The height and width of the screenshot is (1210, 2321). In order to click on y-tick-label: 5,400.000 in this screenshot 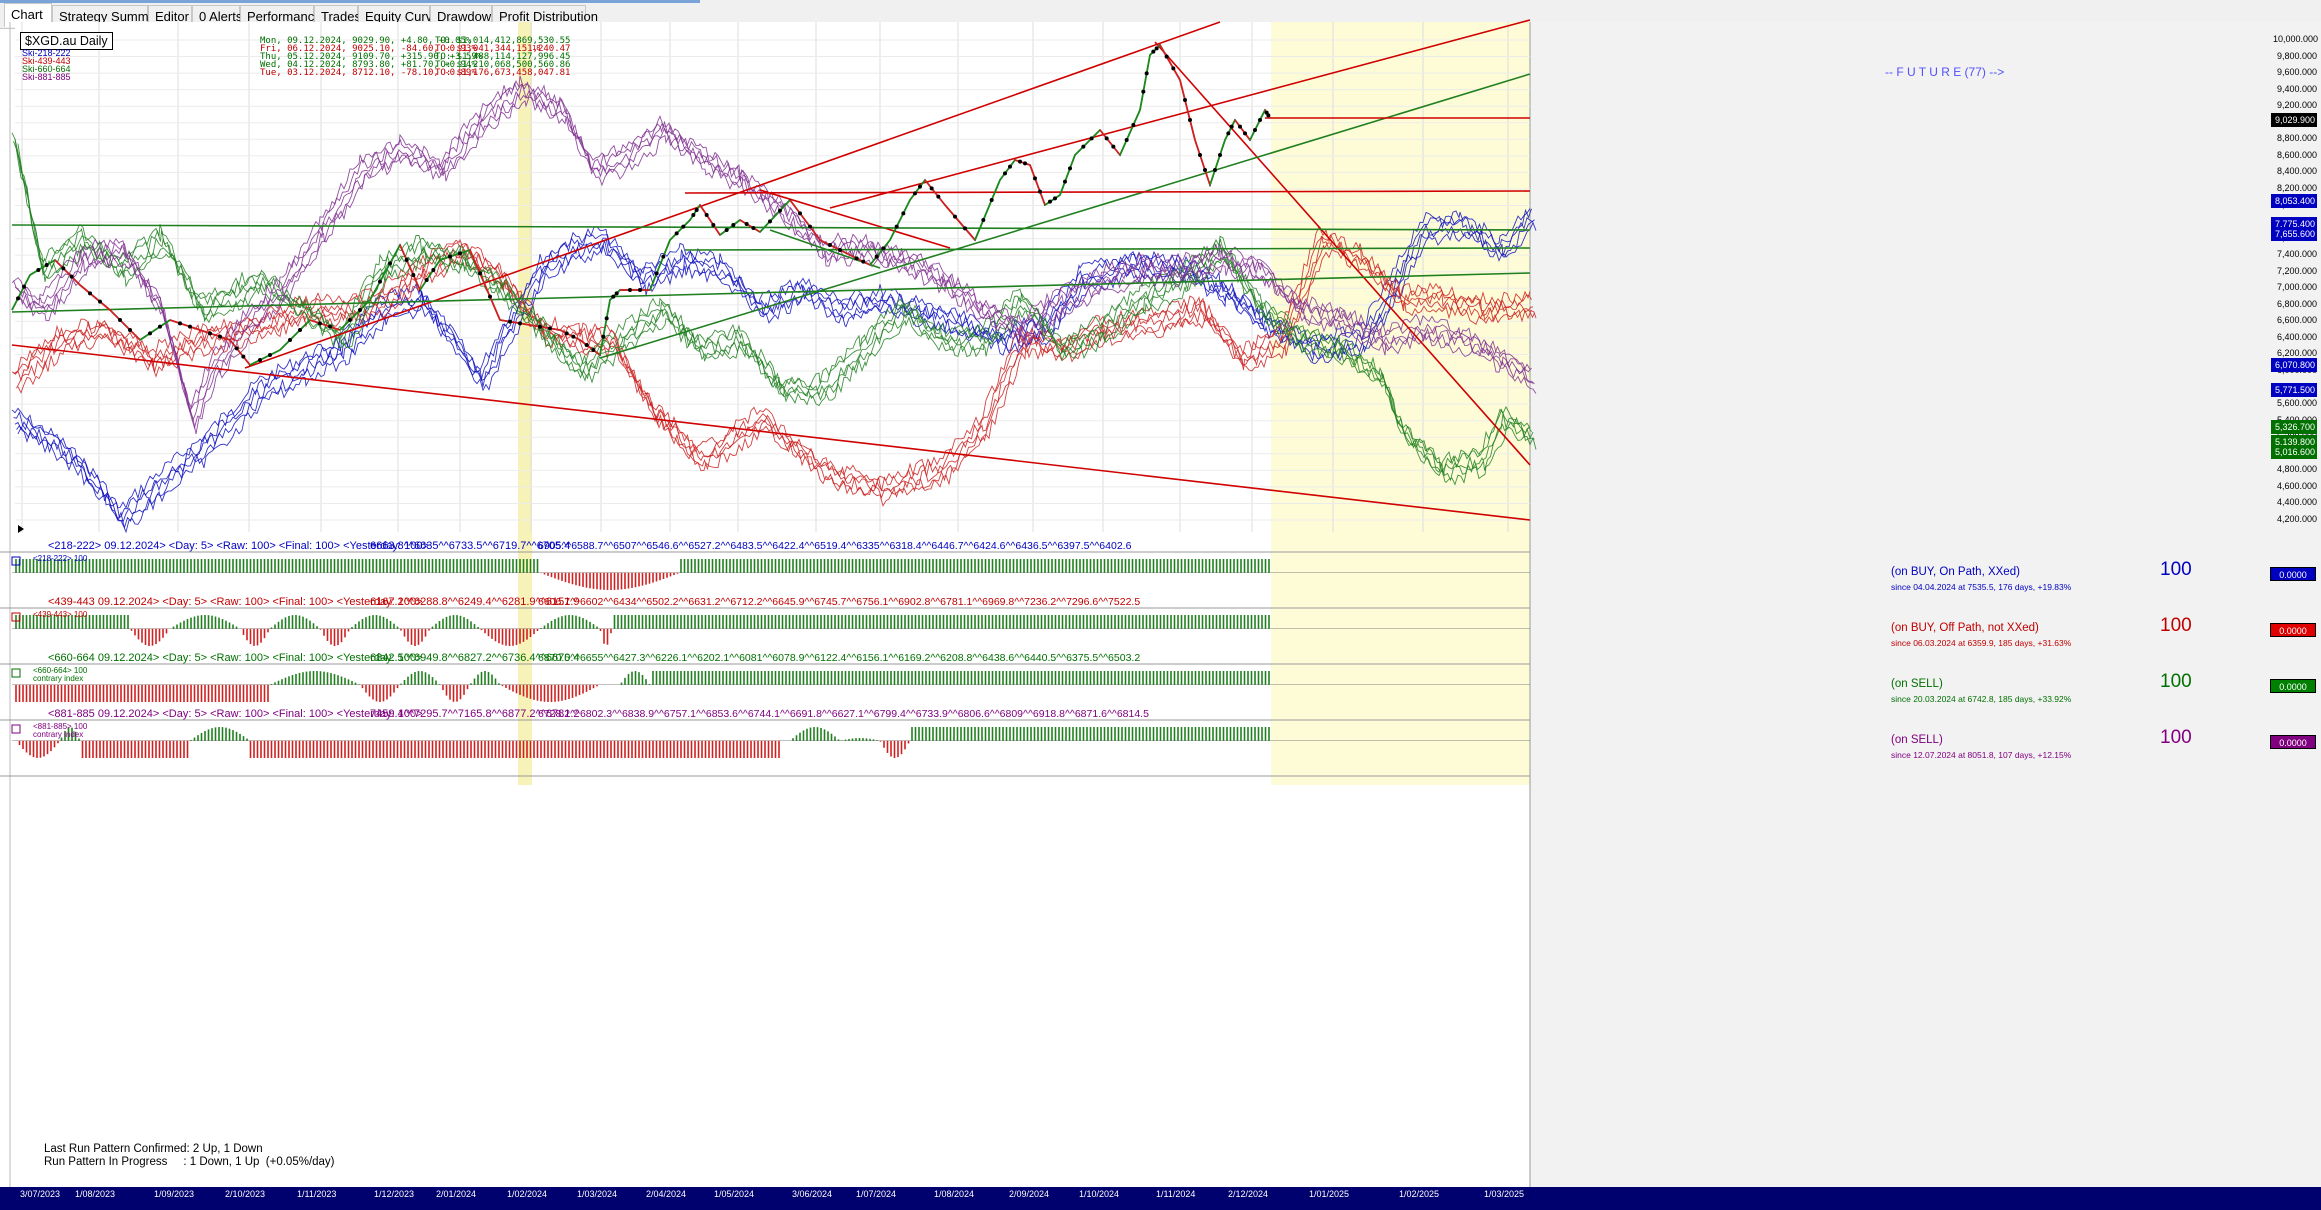, I will do `click(2297, 420)`.